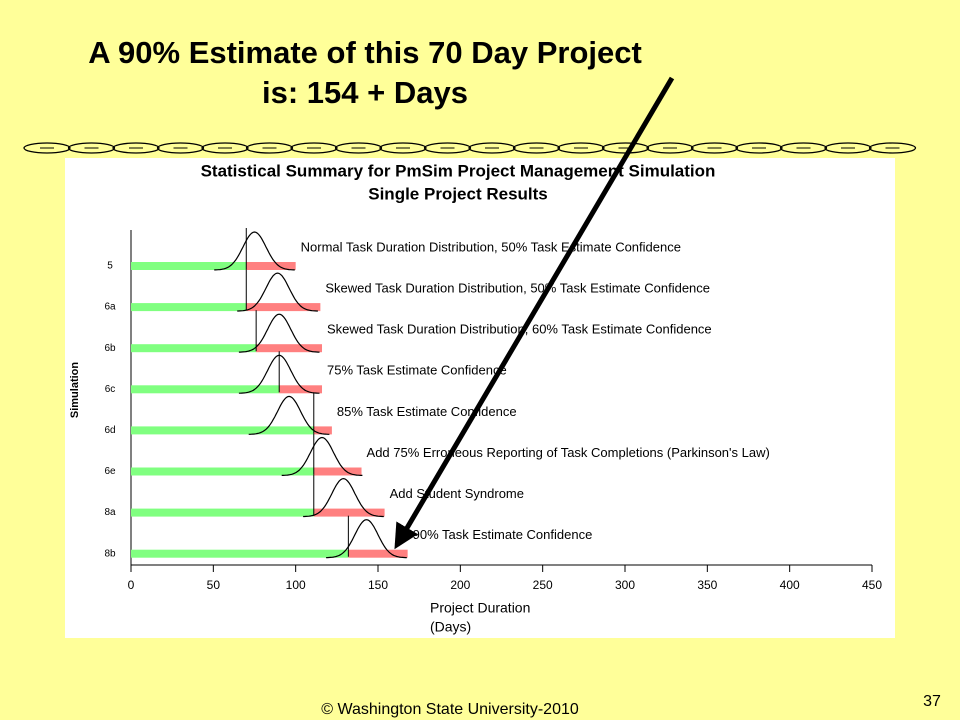 The height and width of the screenshot is (720, 960). Describe the element at coordinates (110, 471) in the screenshot. I see `y-tick-label: 6e` at that location.